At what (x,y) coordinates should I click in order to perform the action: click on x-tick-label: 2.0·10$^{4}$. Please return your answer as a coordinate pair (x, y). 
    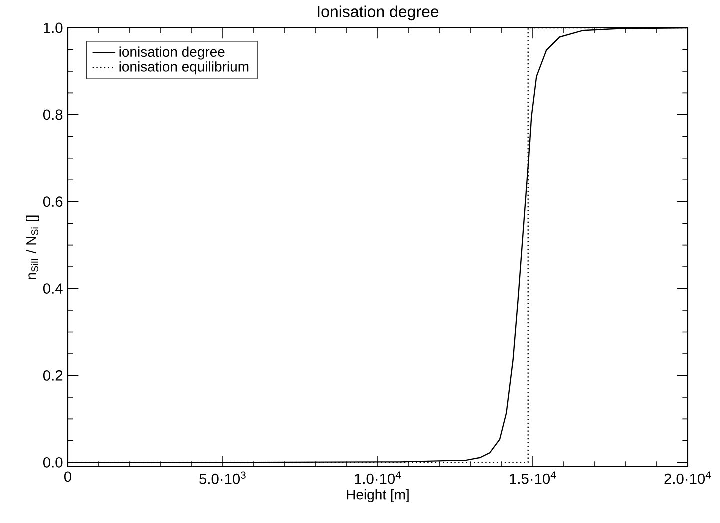
    Looking at the image, I should click on (688, 478).